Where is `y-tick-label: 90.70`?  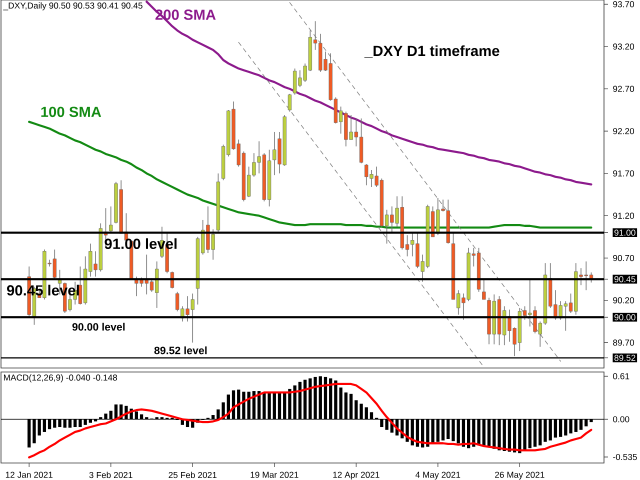
y-tick-label: 90.70 is located at coordinates (623, 258).